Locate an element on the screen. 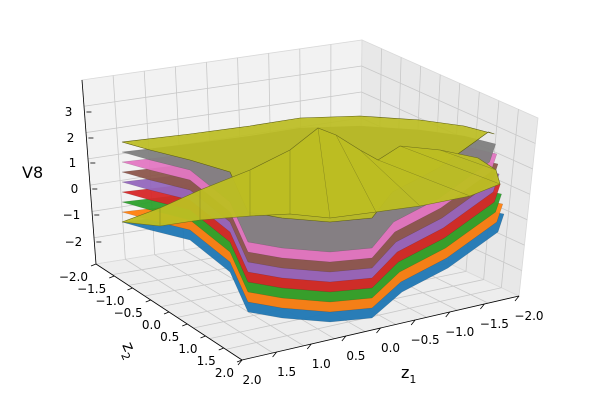  y-tick-label: −1.0 is located at coordinates (109, 301).